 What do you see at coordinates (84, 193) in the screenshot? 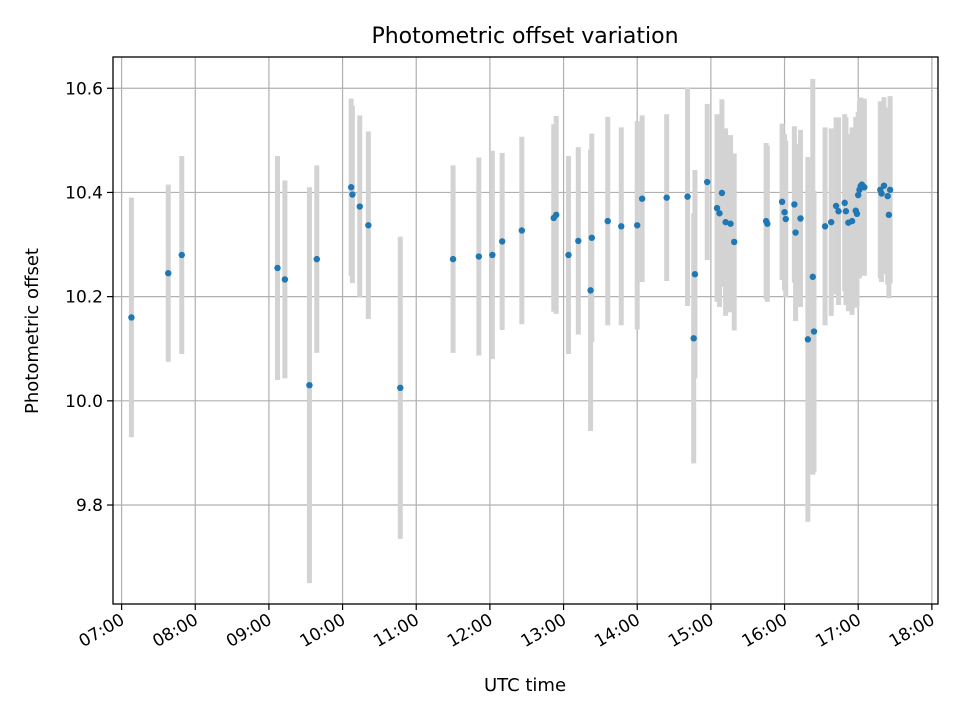
I see `y-tick-label: 10.4` at bounding box center [84, 193].